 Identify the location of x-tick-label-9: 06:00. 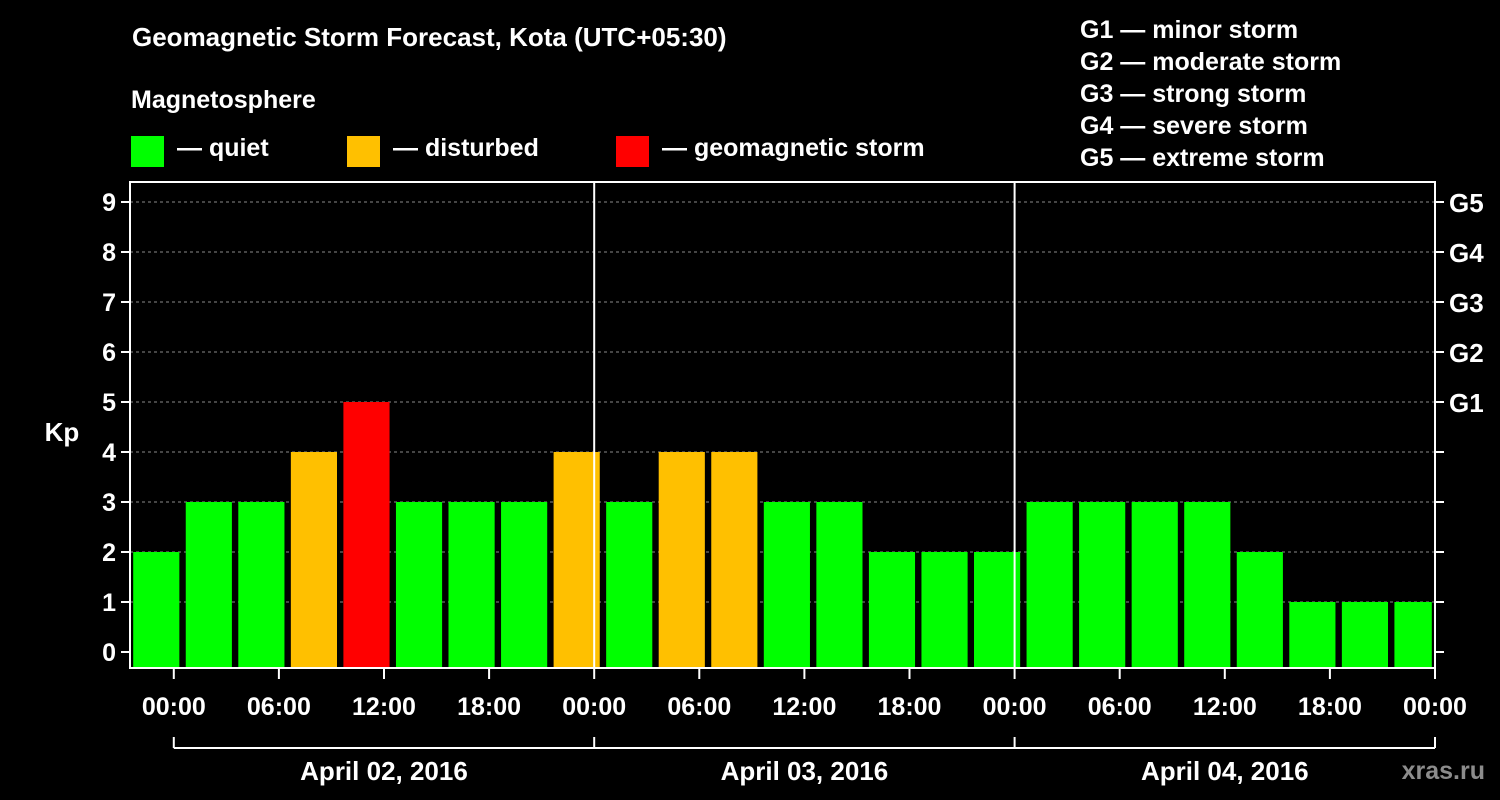
(1120, 707).